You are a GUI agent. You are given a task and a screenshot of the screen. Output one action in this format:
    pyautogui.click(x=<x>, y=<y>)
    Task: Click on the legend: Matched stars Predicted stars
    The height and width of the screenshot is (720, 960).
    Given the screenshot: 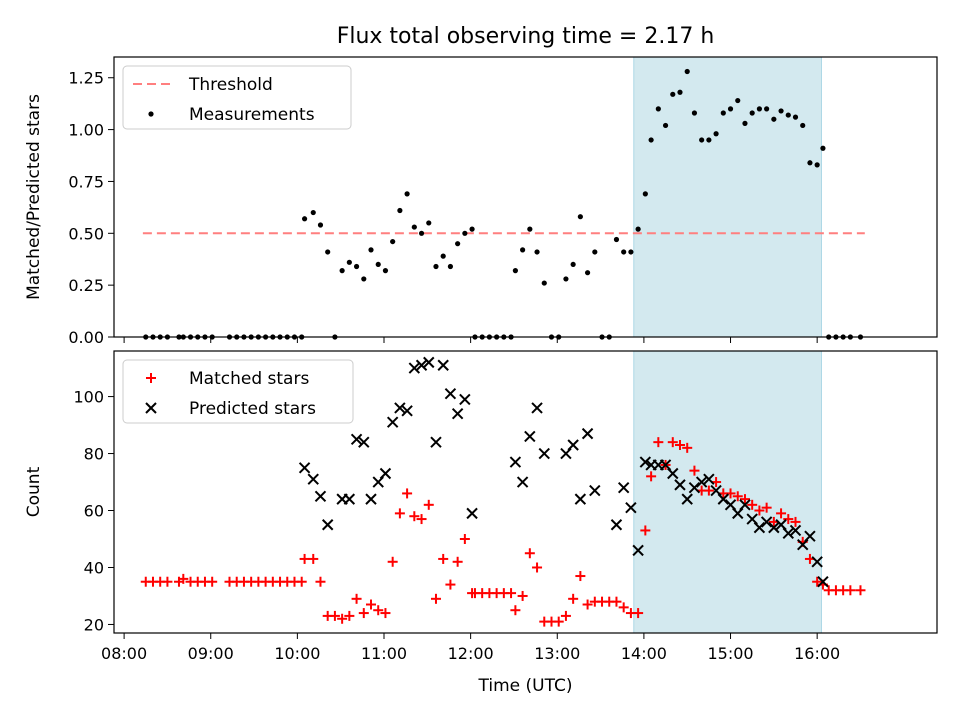 What is the action you would take?
    pyautogui.click(x=238, y=391)
    